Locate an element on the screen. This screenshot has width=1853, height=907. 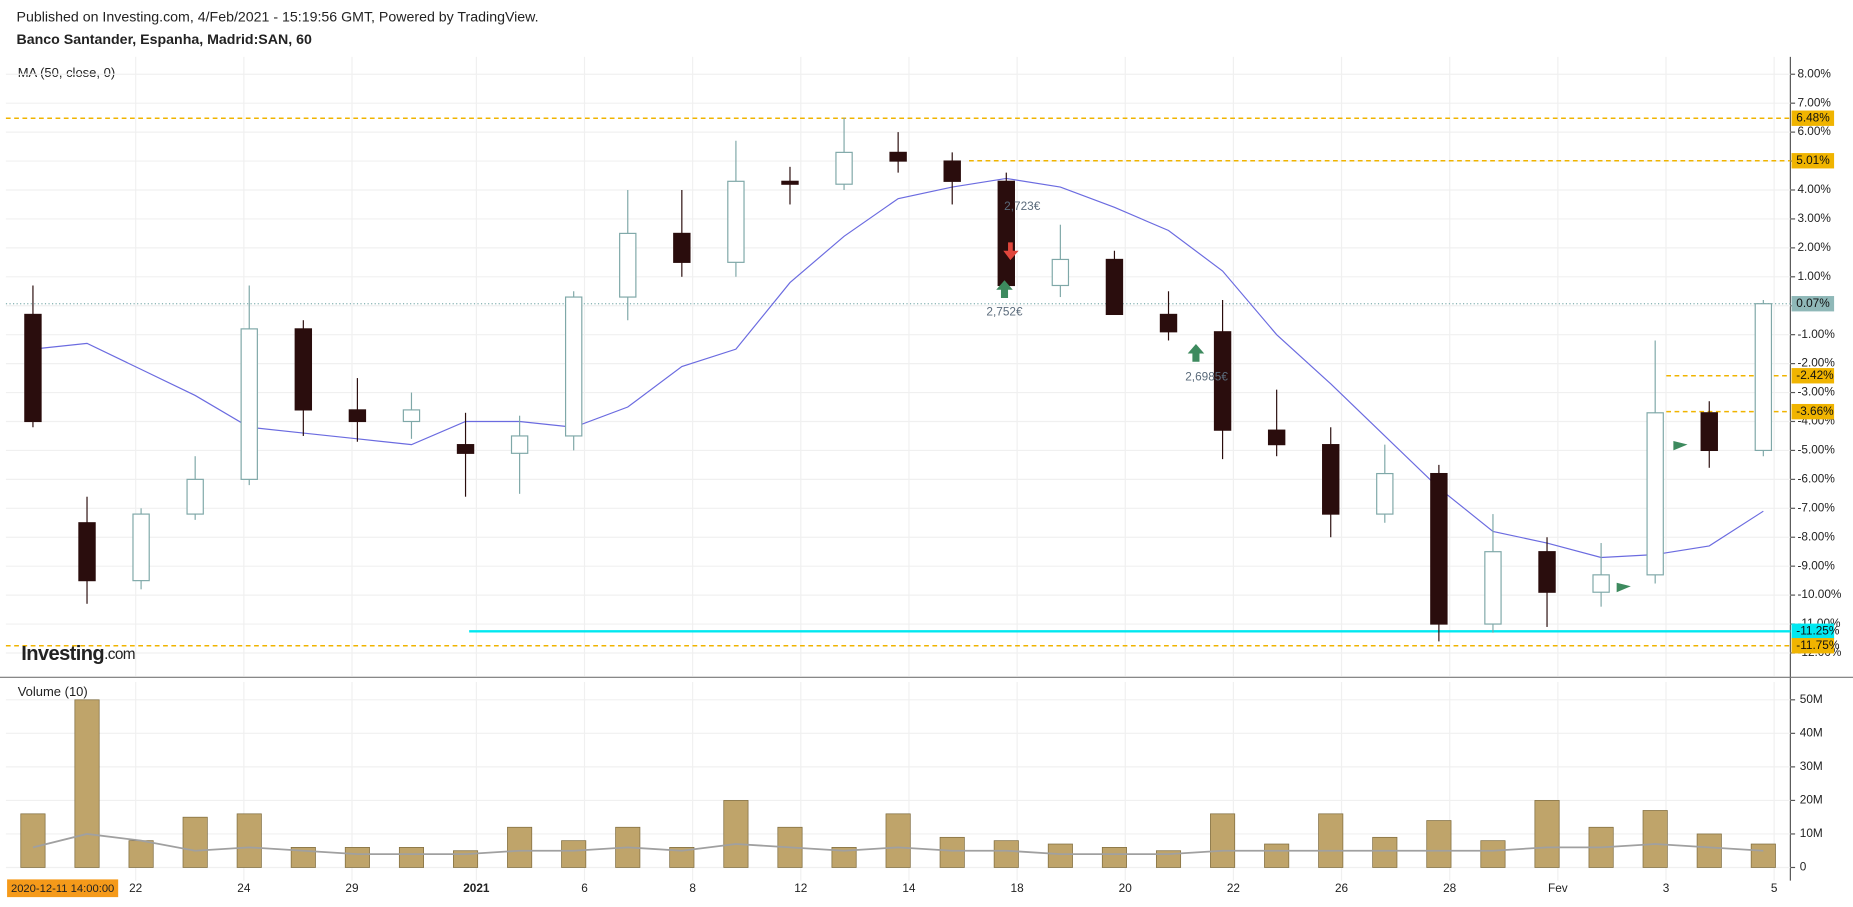
y-tick-label: -2.00% is located at coordinates (1816, 363).